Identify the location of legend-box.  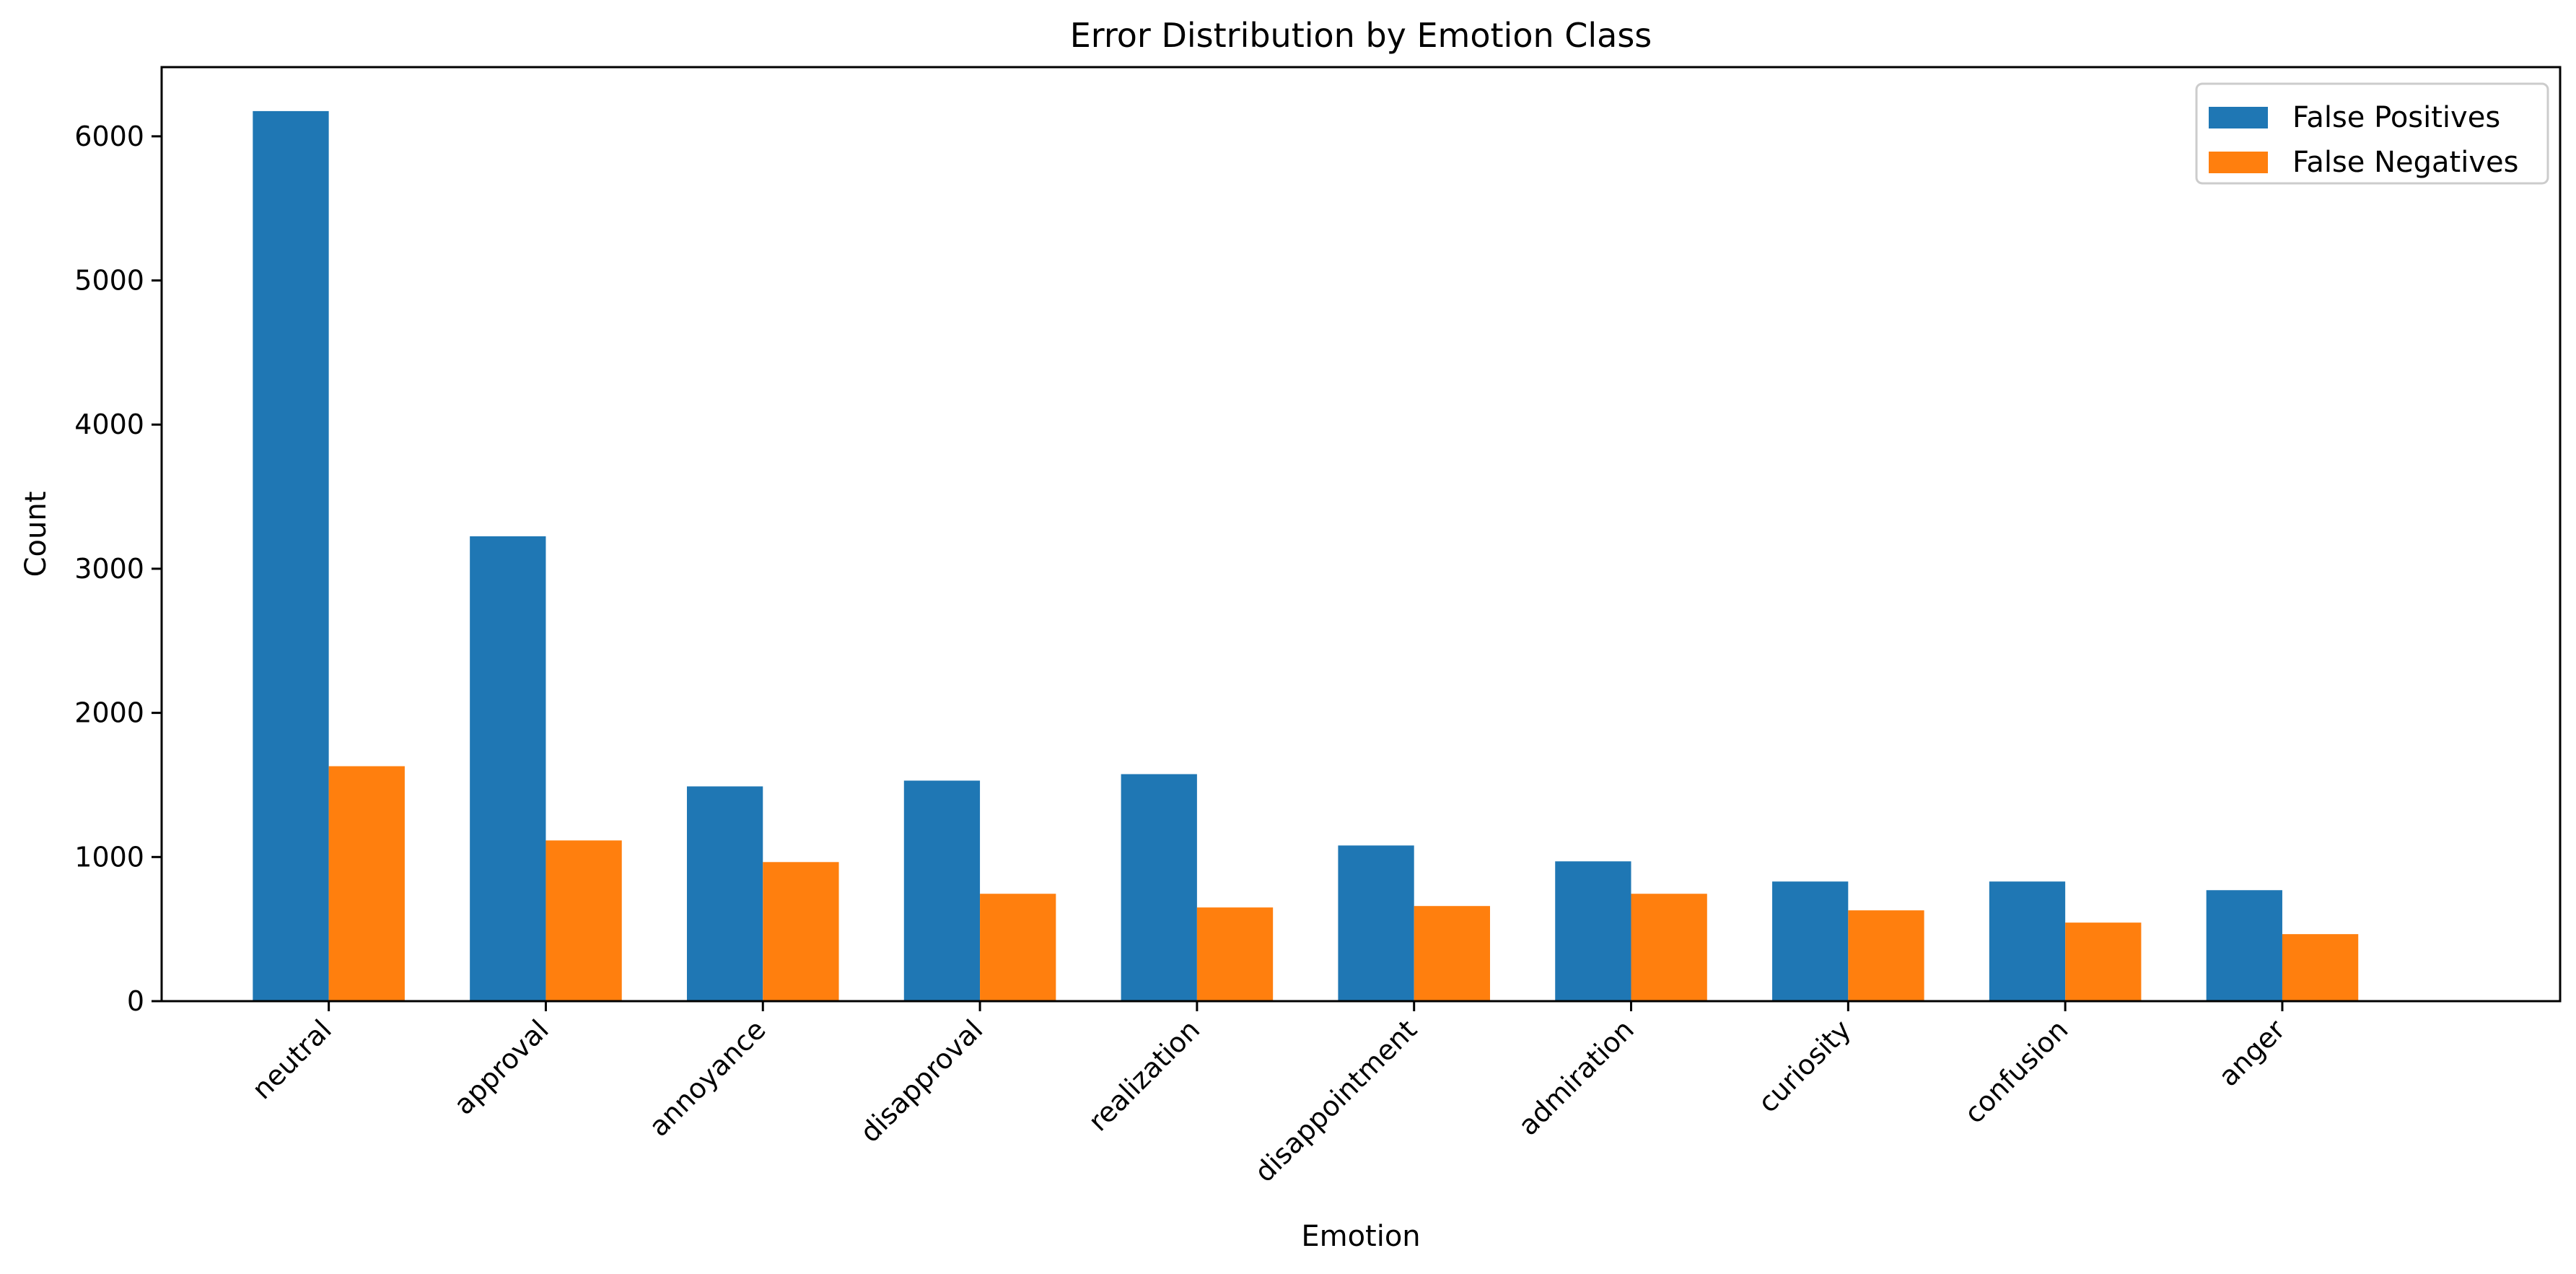
(2372, 134).